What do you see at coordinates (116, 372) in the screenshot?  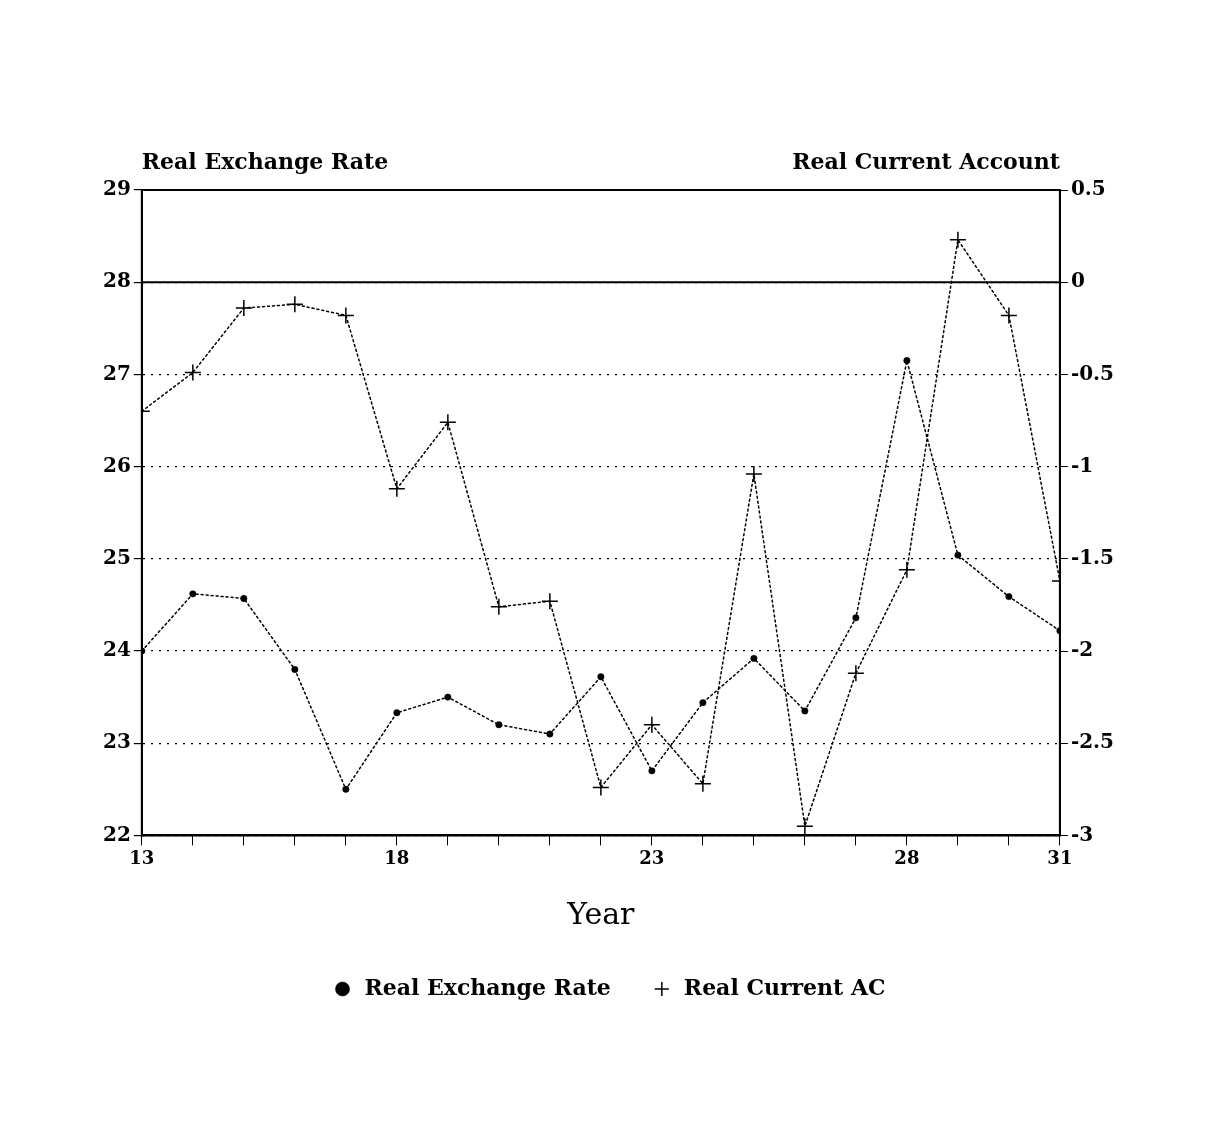 I see `y-tick-label: 27` at bounding box center [116, 372].